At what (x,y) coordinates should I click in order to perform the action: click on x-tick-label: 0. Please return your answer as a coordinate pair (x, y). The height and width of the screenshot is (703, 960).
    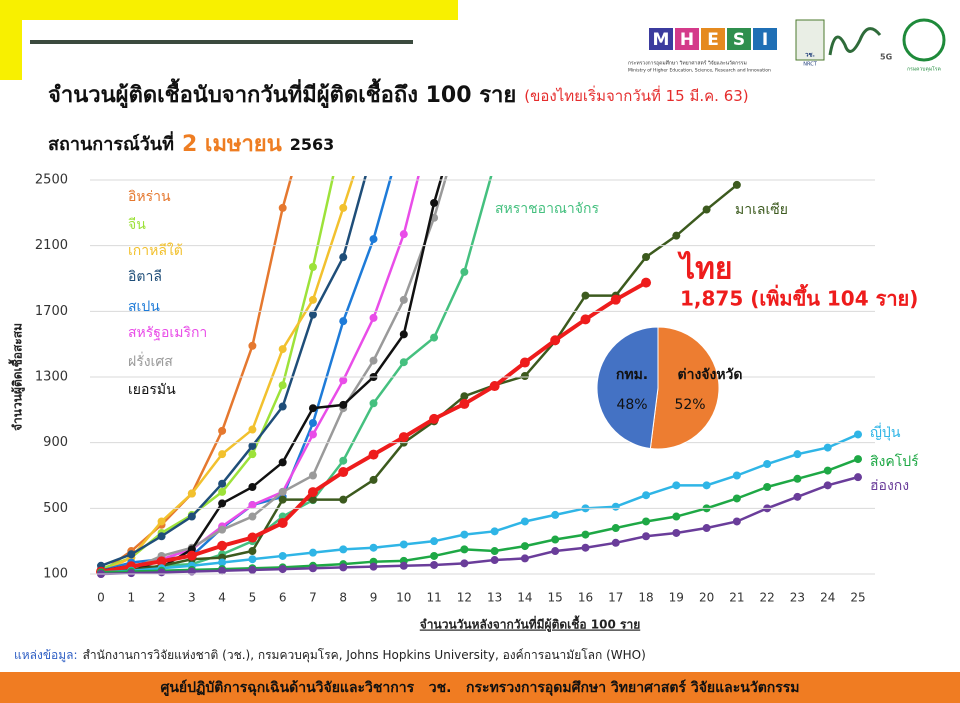
    Looking at the image, I should click on (101, 598).